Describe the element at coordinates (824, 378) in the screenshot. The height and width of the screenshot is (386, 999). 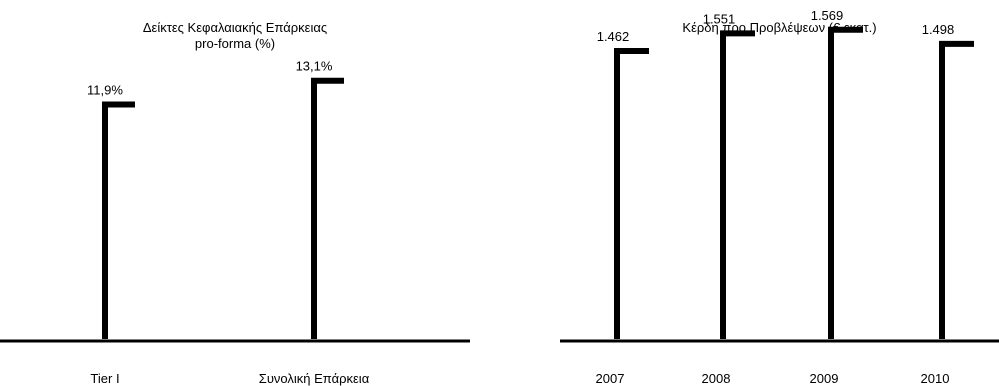
I see `category-label-2: 2009` at that location.